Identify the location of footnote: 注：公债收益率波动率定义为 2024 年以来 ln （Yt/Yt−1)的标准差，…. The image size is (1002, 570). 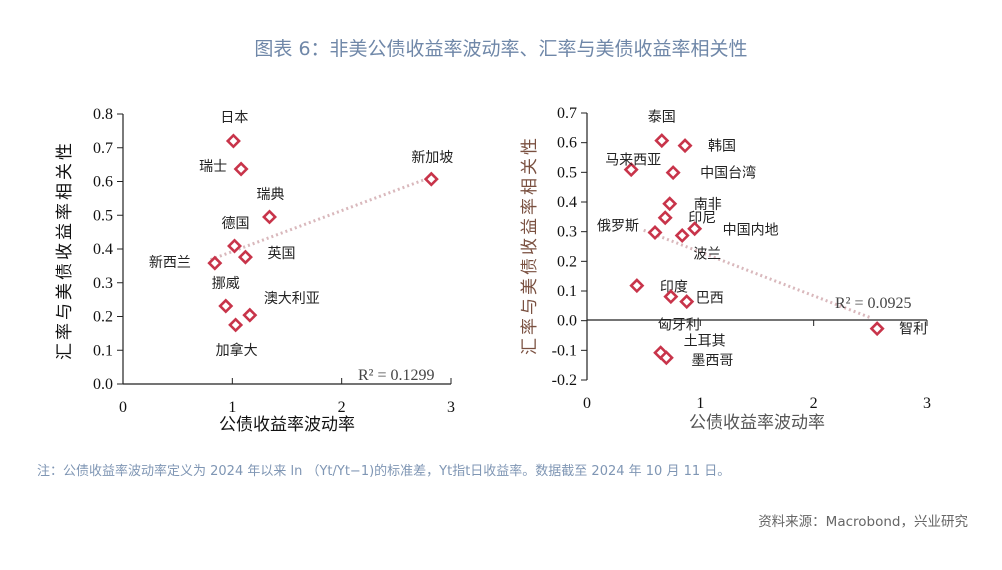
(384, 471).